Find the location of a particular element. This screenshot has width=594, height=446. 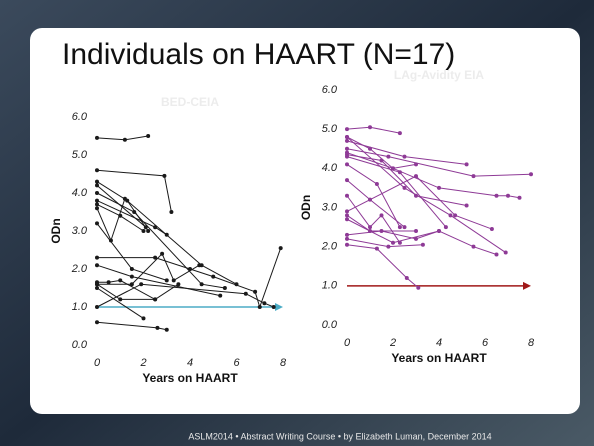

x-tick-label: 0 is located at coordinates (347, 343).